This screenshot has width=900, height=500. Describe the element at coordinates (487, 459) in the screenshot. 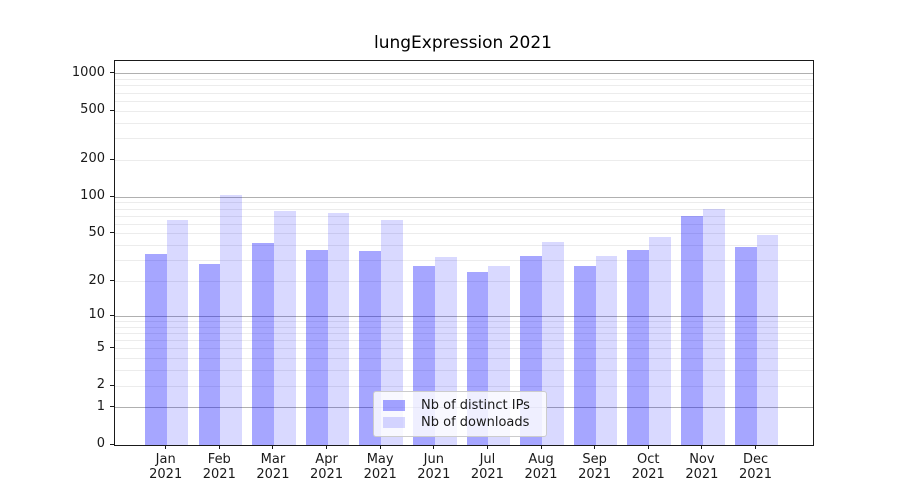

I see `x-tick-month: Jul` at that location.